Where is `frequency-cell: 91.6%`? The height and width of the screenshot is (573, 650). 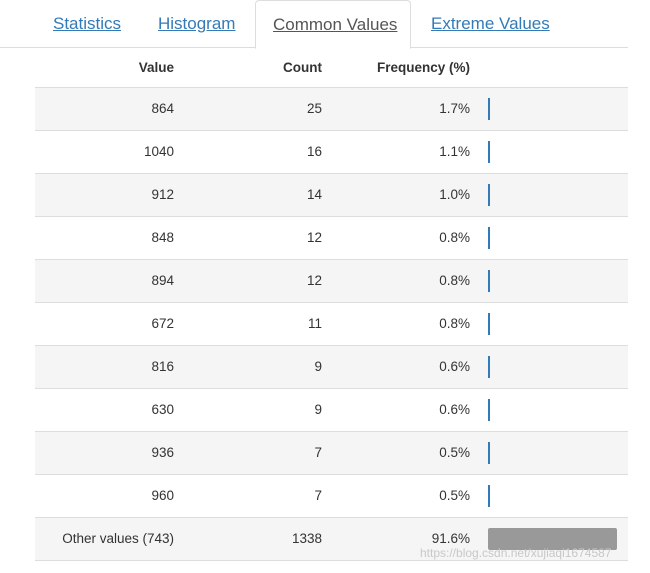
frequency-cell: 91.6% is located at coordinates (450, 538).